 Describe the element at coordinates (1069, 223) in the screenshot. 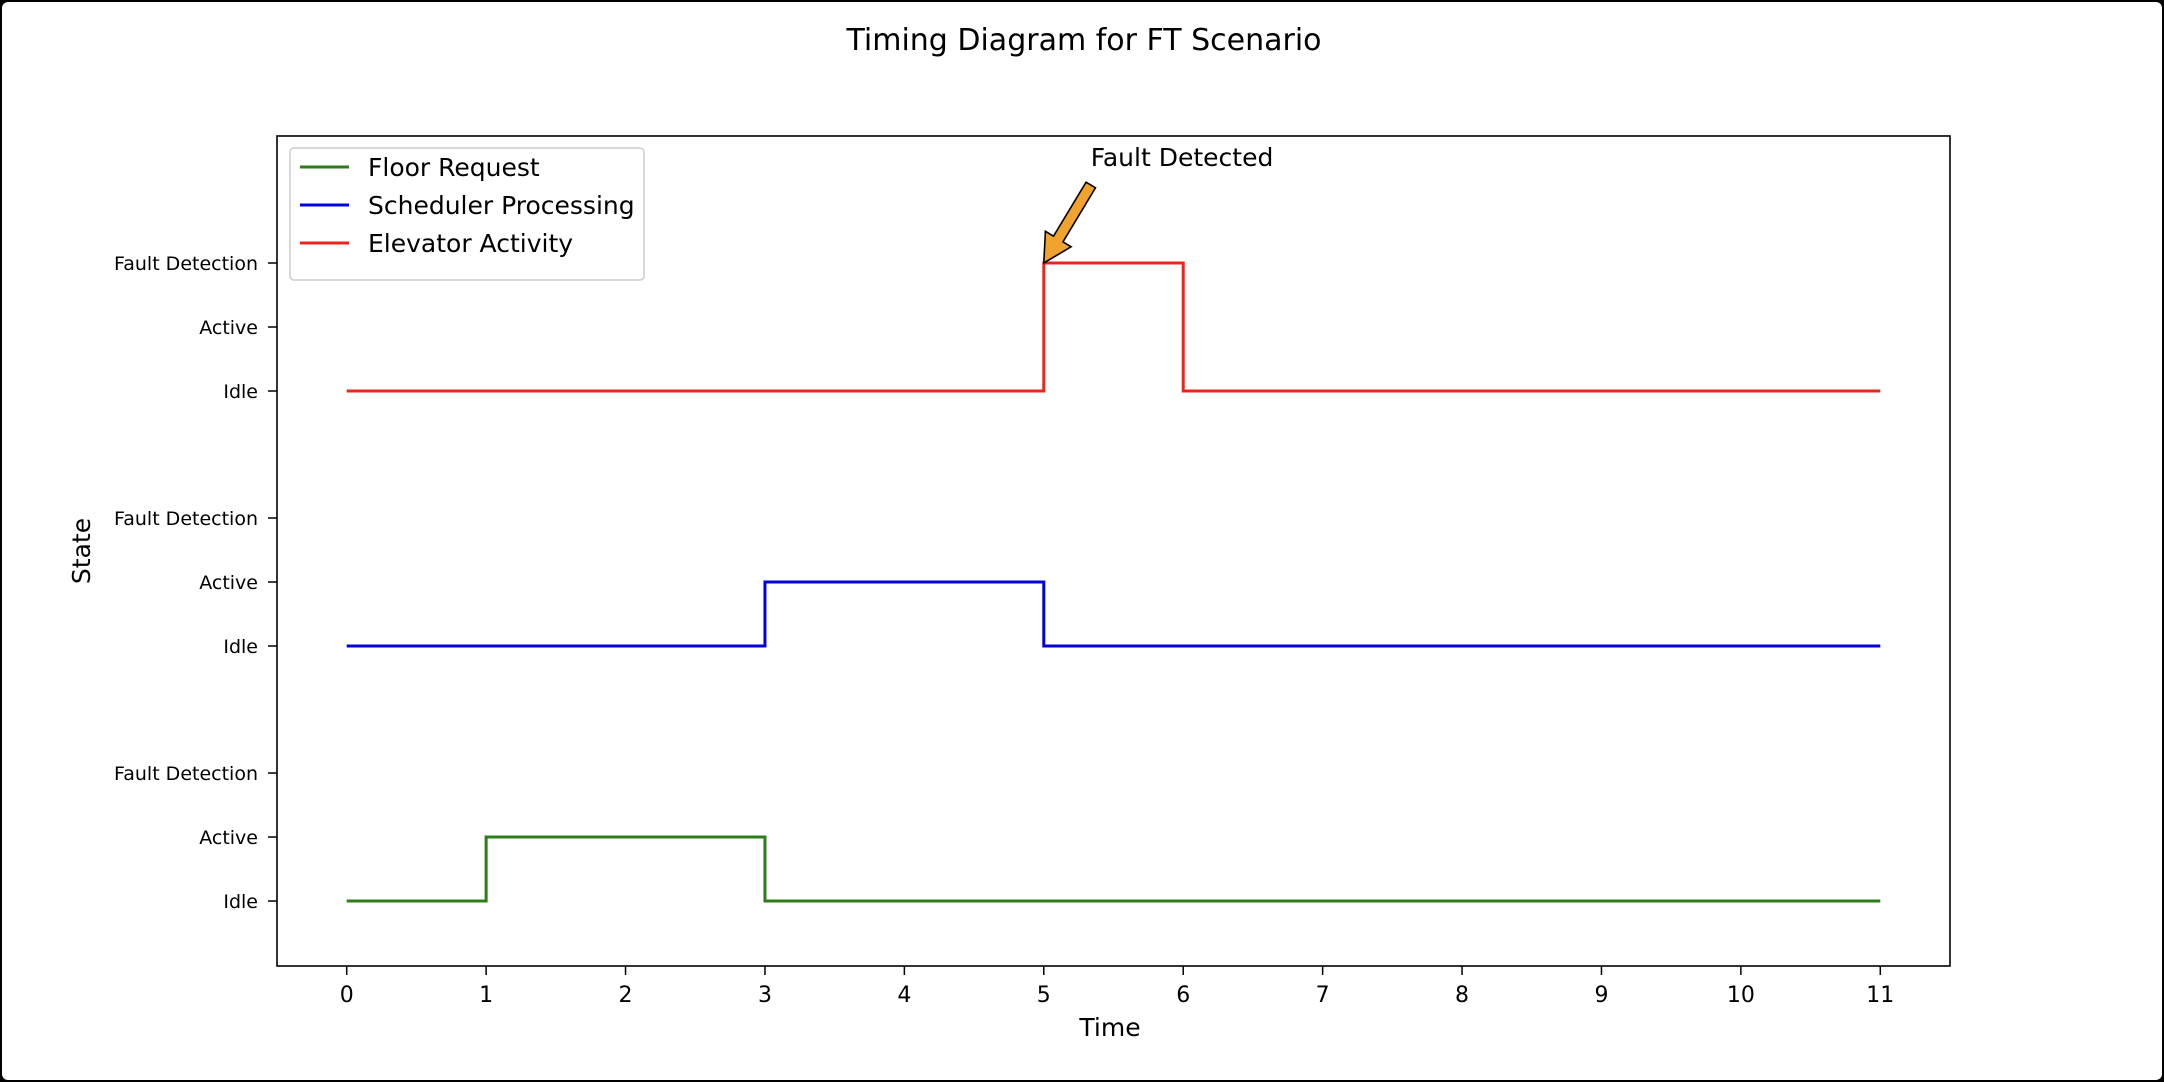

I see `annotation-arrow` at that location.